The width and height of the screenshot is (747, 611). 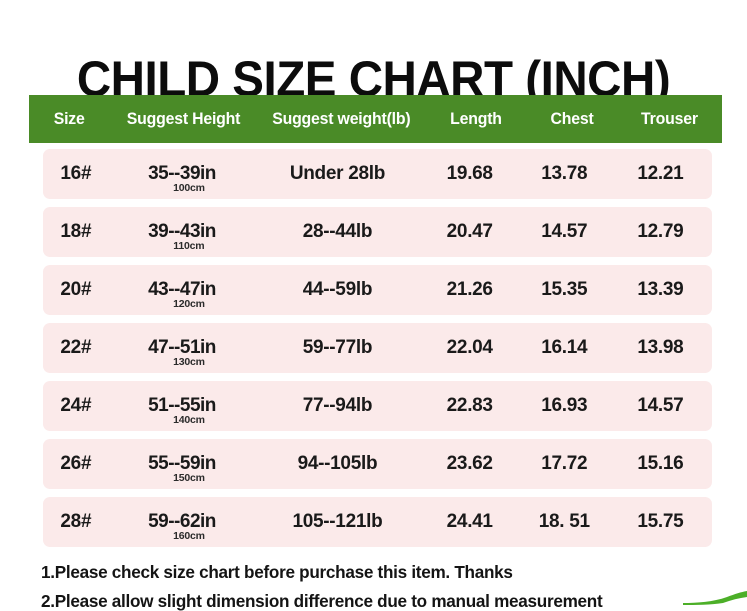 What do you see at coordinates (564, 289) in the screenshot?
I see `cell-chest: 15.35` at bounding box center [564, 289].